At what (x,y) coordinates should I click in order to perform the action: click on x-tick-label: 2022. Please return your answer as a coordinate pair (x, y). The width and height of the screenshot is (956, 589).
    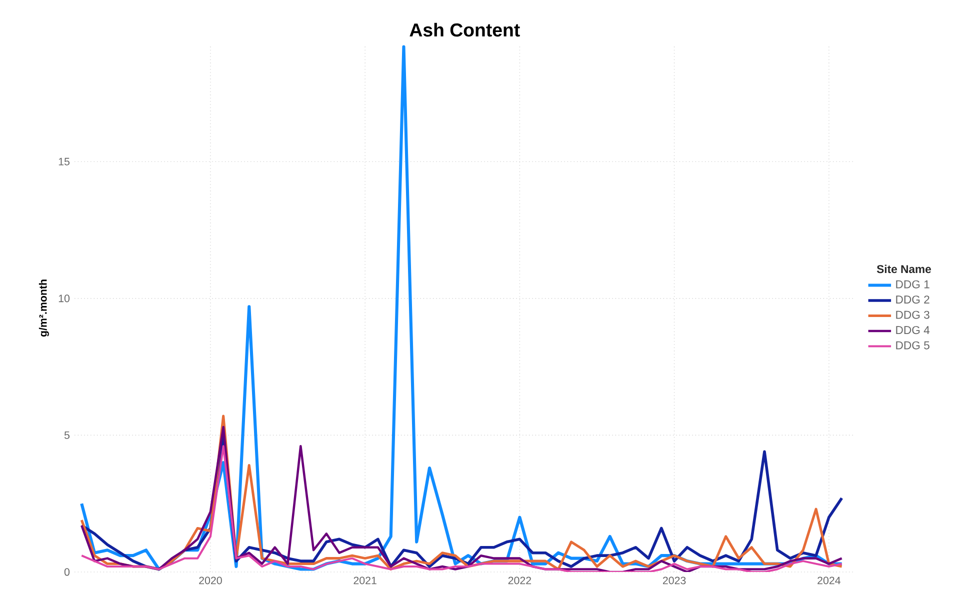
    Looking at the image, I should click on (520, 580).